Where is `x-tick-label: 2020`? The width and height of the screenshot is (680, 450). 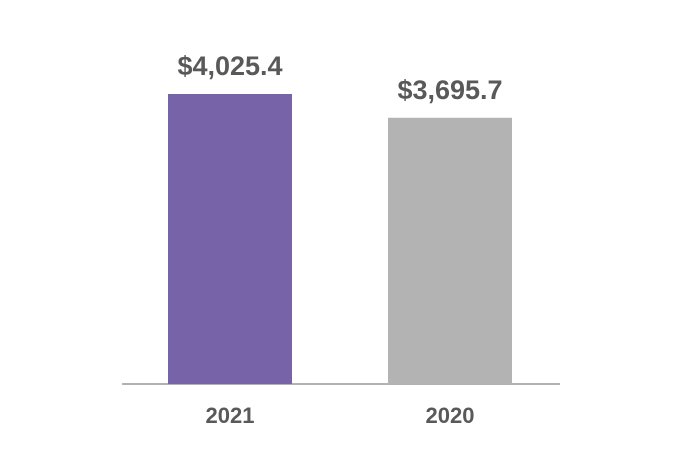 x-tick-label: 2020 is located at coordinates (450, 415).